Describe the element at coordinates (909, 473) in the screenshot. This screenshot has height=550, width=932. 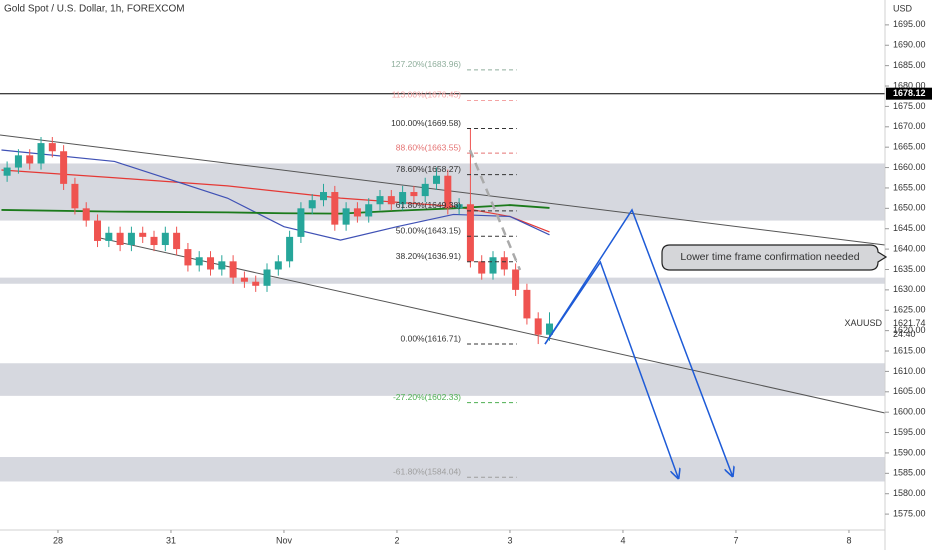
I see `y-tick-label: 1585.00` at that location.